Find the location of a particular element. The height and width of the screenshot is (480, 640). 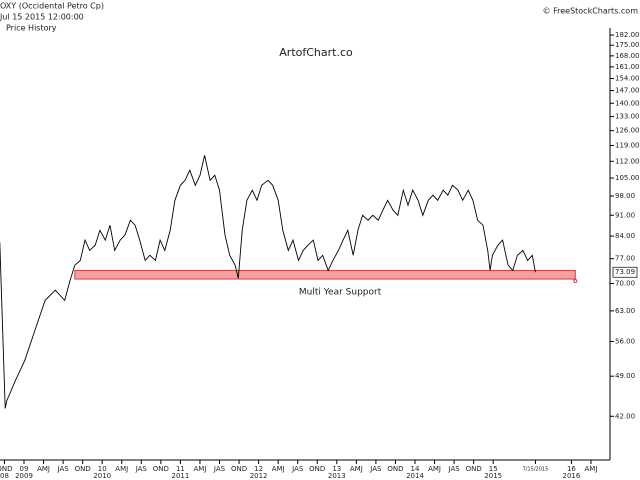

y-tick-label: 112.00 is located at coordinates (627, 161).